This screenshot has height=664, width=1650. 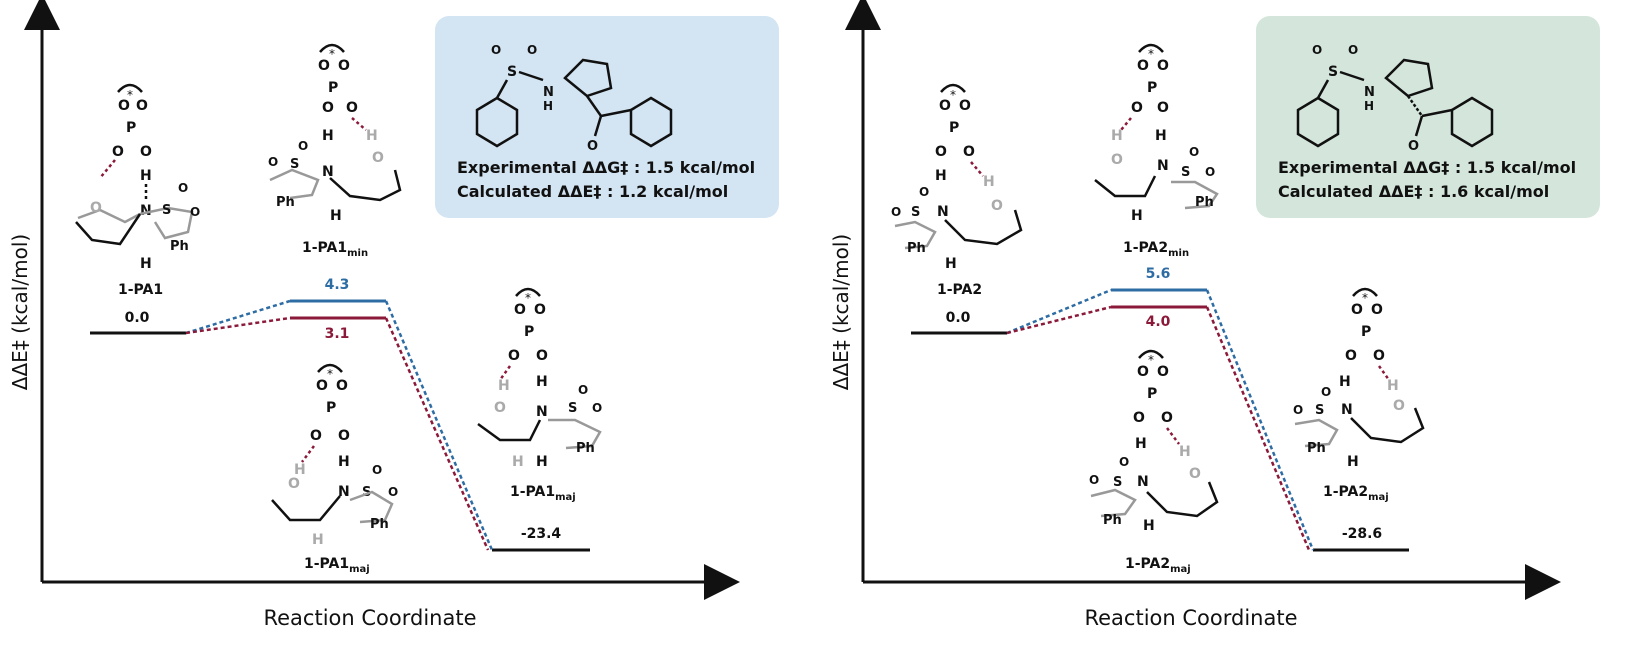 I want to click on structure-product: * O O P O O H H N S O O O Ph H H, so click(x=539, y=378).